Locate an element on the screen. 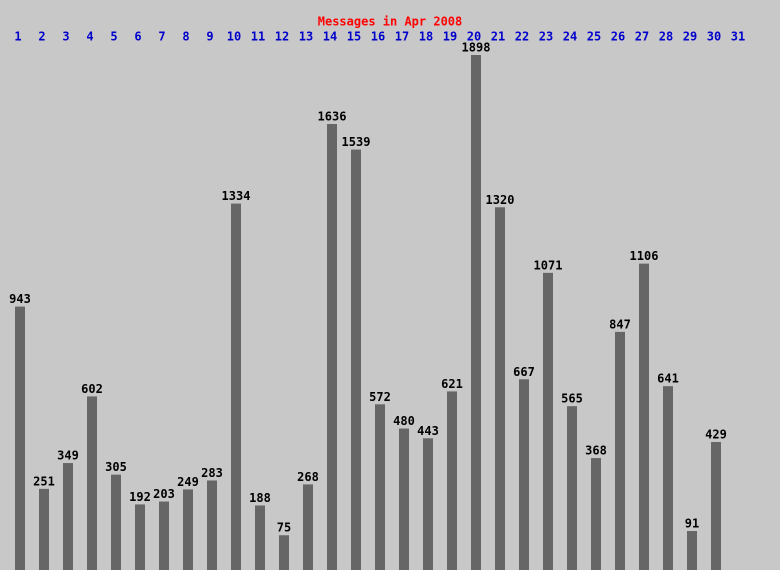 The width and height of the screenshot is (780, 570). value-label: 305 is located at coordinates (116, 467).